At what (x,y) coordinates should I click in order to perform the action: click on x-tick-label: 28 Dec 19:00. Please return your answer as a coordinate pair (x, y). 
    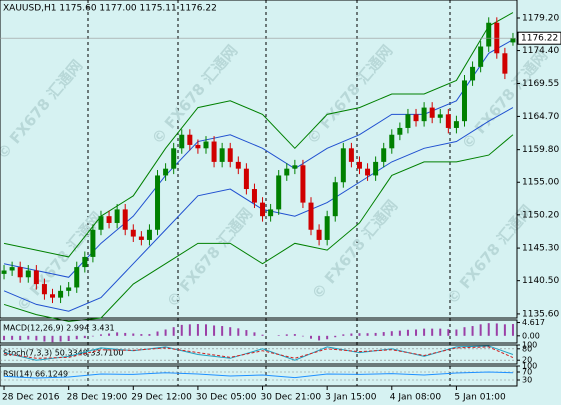
    Looking at the image, I should click on (97, 398).